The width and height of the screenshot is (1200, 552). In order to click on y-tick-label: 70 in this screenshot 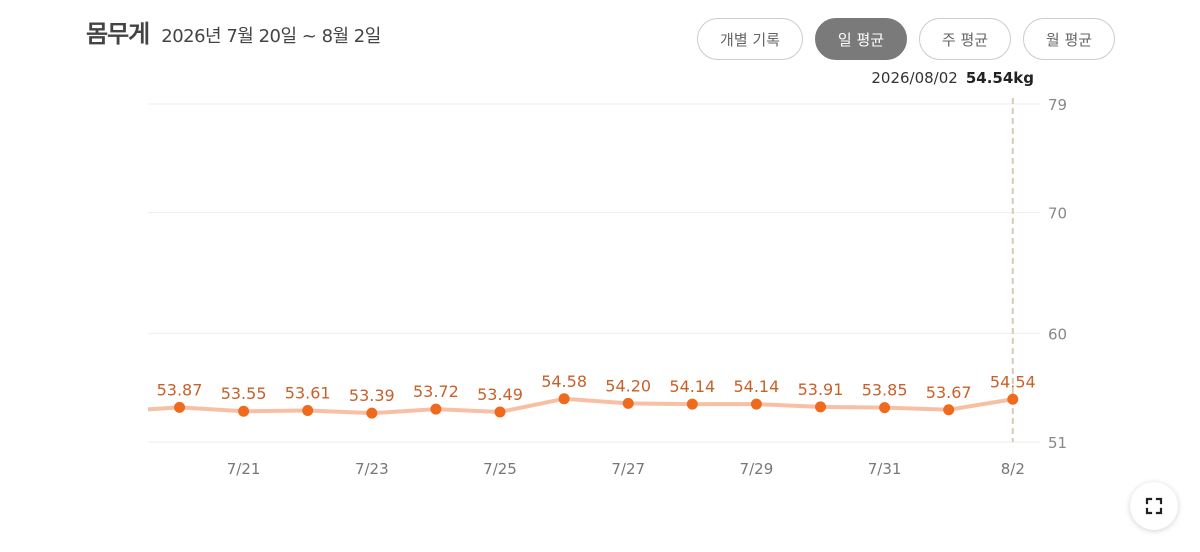, I will do `click(1057, 214)`.